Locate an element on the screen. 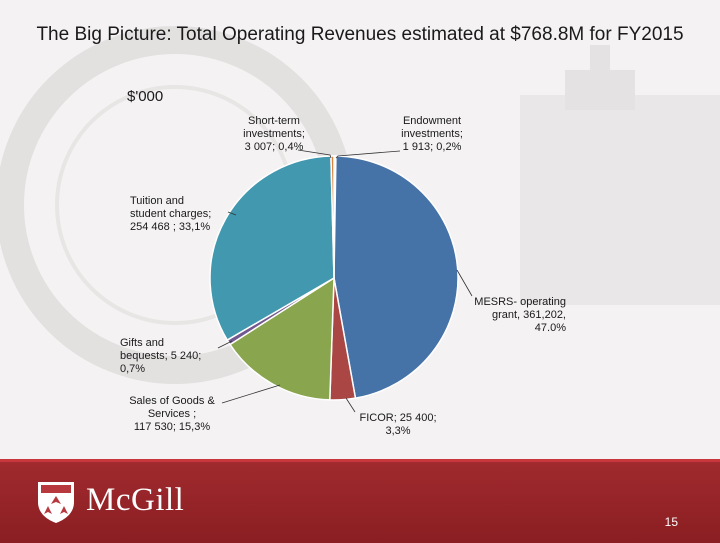  slice-tuition is located at coordinates (272, 248).